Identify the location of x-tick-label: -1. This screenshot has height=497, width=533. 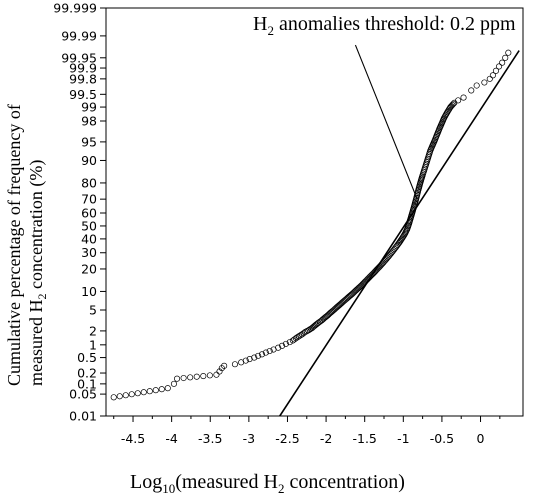
(403, 438).